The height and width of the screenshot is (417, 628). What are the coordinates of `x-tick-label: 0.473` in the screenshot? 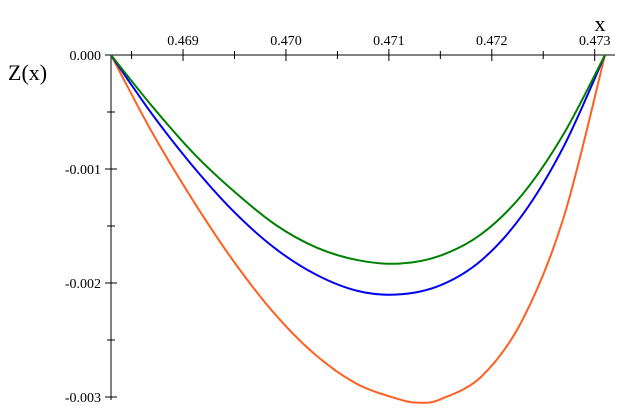 It's located at (595, 41).